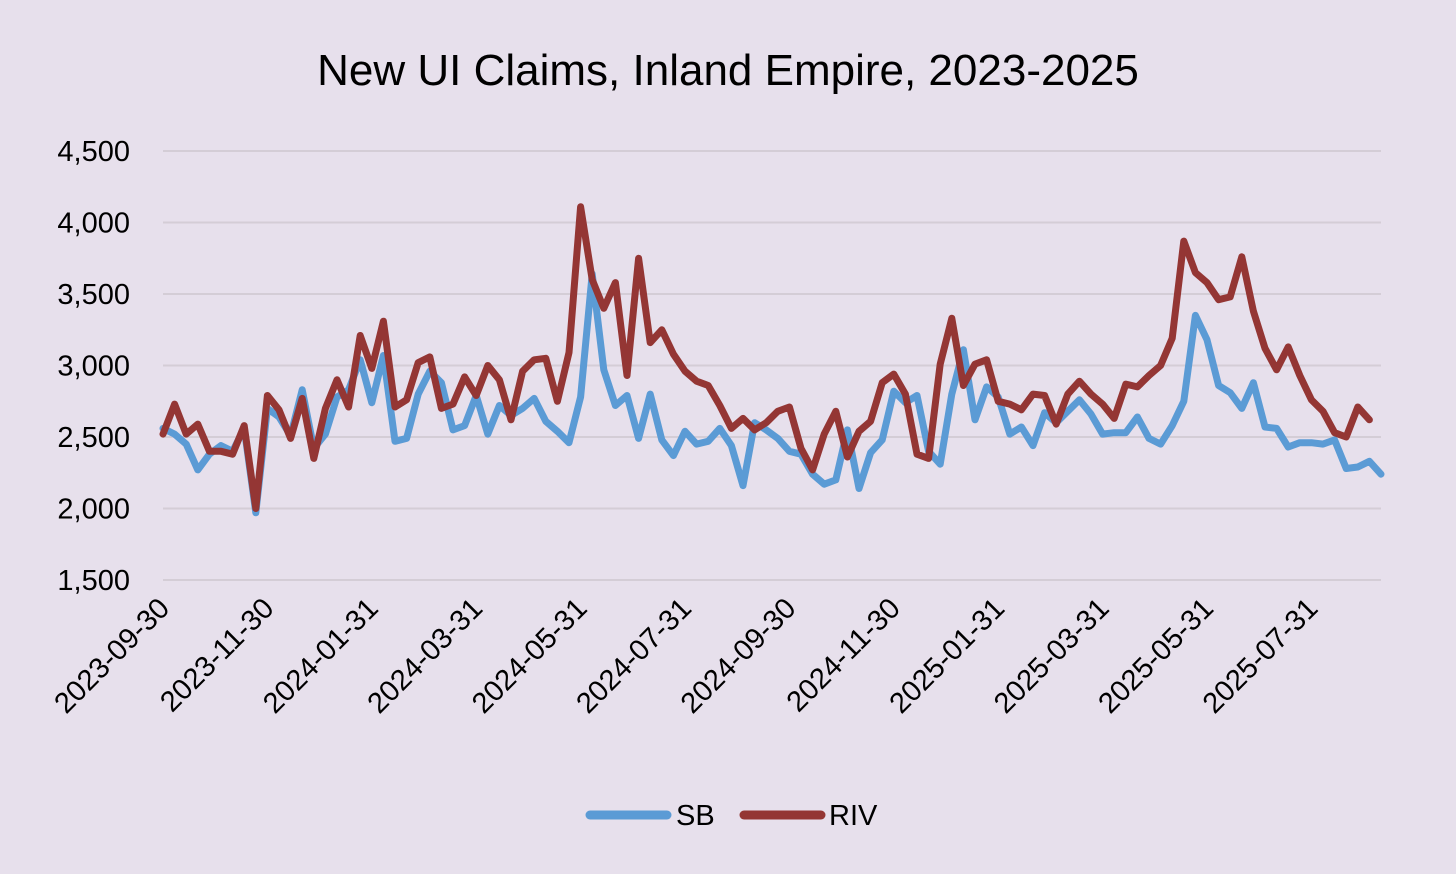 The height and width of the screenshot is (874, 1456). I want to click on y-axis-ticks: 1,500 2,000 2,500 3,000 3,500 4,000 4,500, so click(93, 366).